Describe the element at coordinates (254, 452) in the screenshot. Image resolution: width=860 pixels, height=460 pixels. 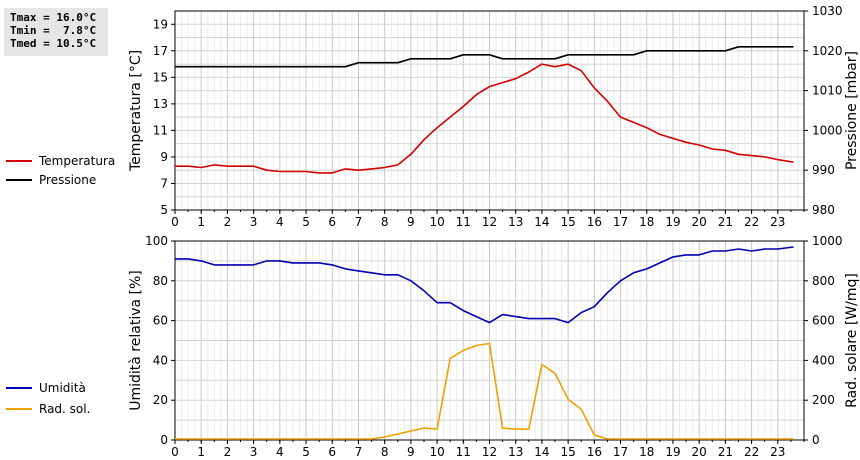
I see `bottom-x-tick-label: 3` at that location.